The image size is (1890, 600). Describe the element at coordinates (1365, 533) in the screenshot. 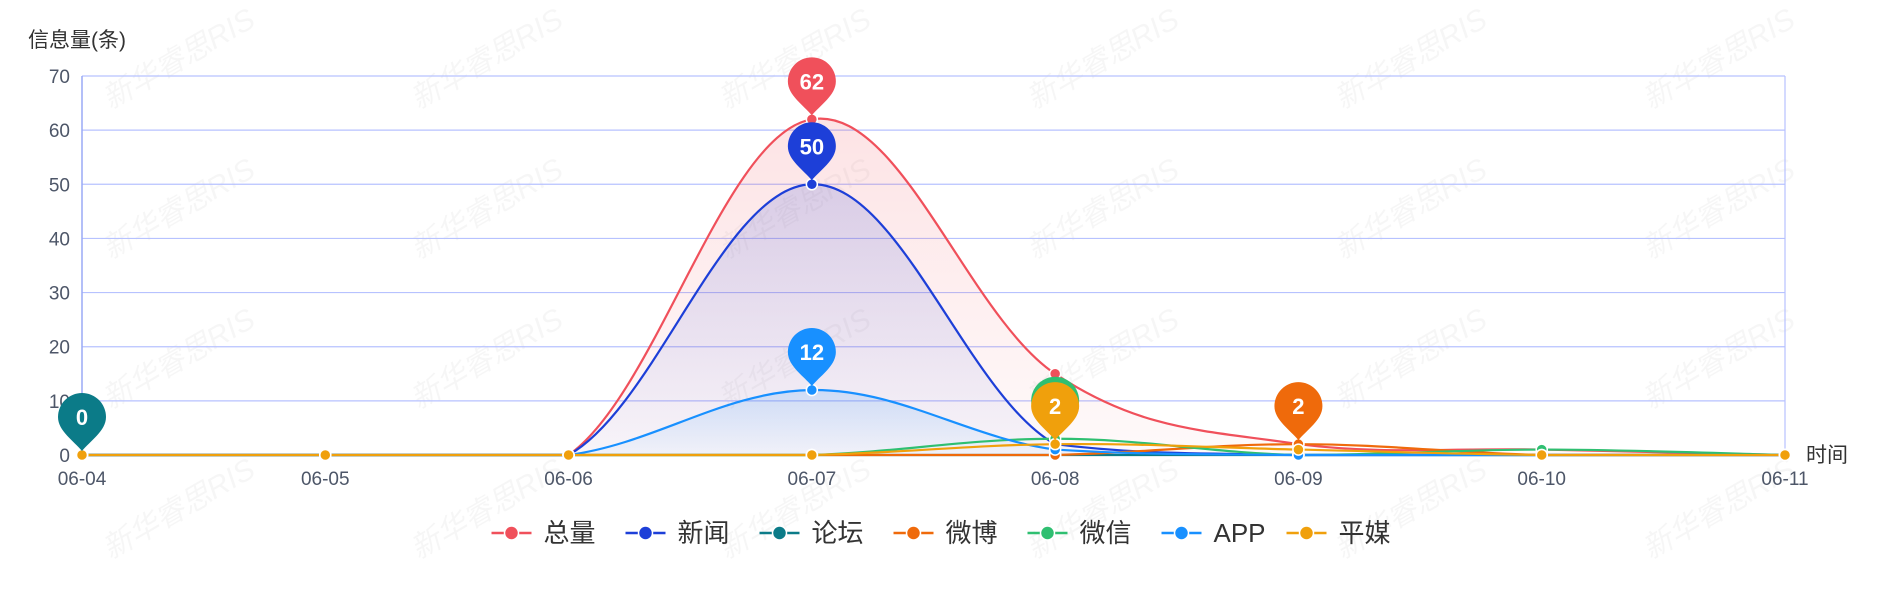

I see `legend-label: 平媒` at that location.